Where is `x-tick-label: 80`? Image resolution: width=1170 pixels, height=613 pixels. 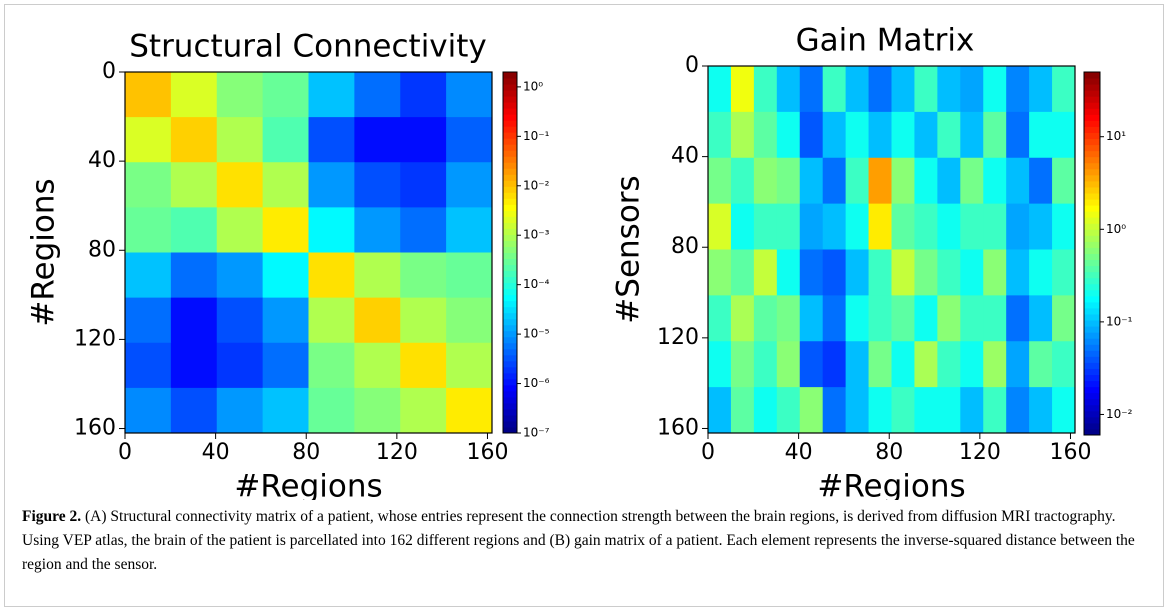 x-tick-label: 80 is located at coordinates (306, 452).